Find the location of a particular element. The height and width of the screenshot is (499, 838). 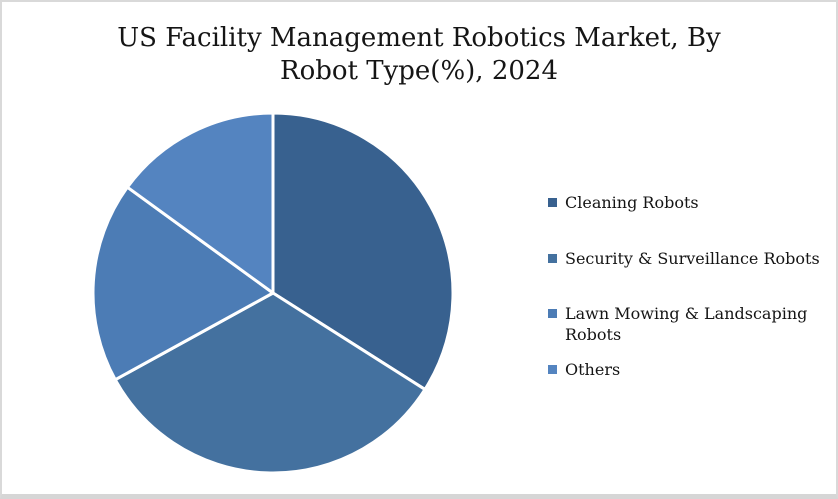

legend-label: Others is located at coordinates (593, 369).